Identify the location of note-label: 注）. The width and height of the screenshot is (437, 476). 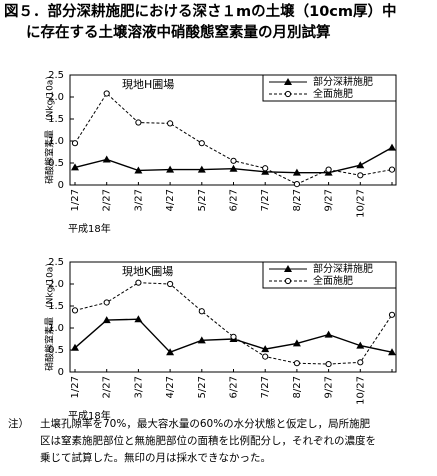
(18, 423).